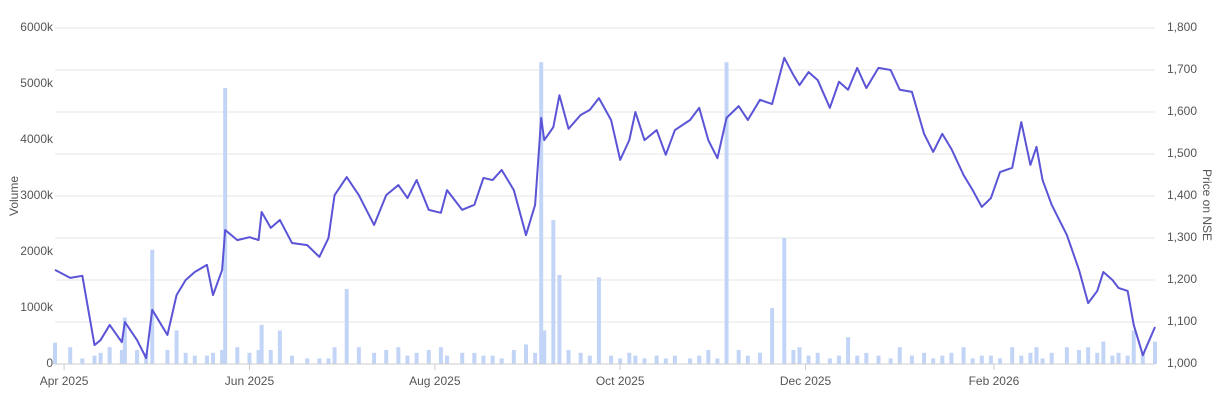 The image size is (1223, 412). Describe the element at coordinates (806, 381) in the screenshot. I see `x-tick-label: Dec 2025` at that location.